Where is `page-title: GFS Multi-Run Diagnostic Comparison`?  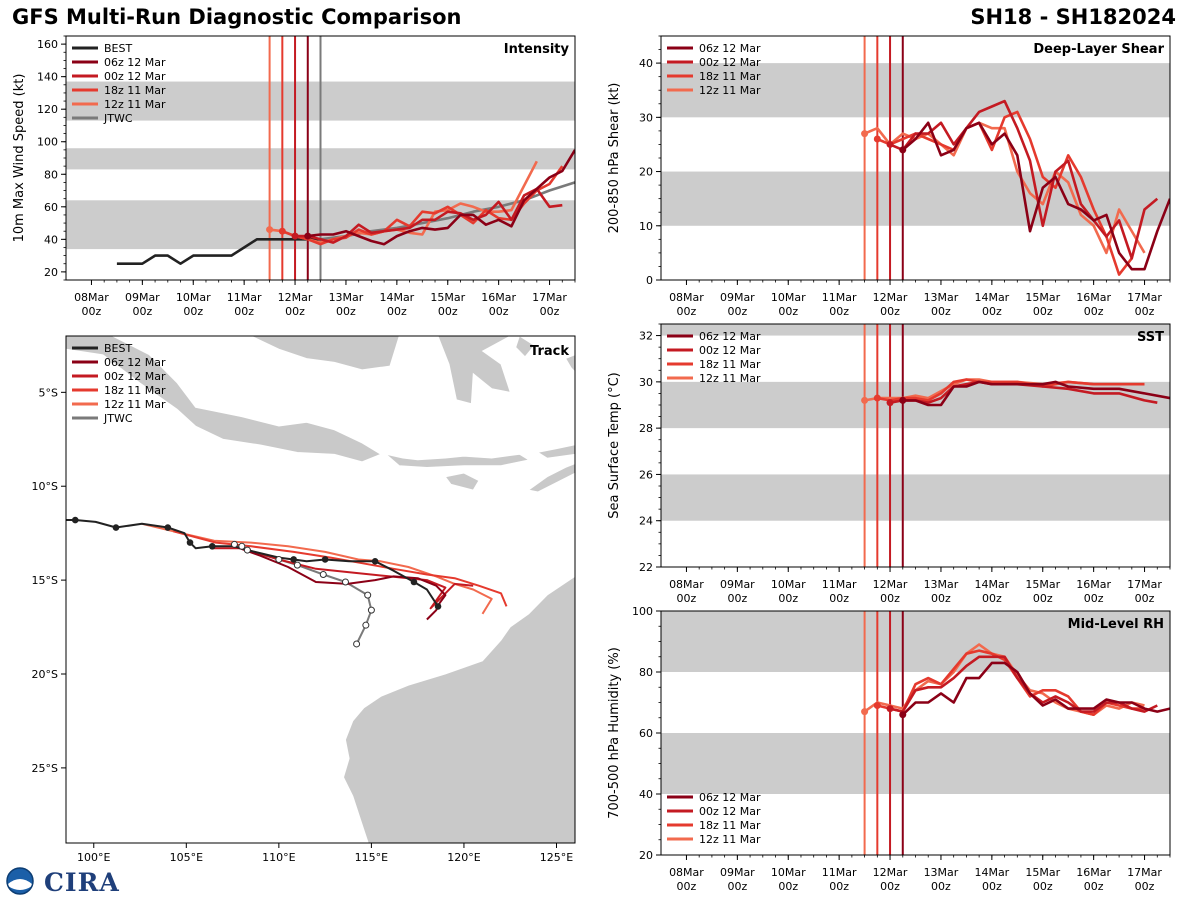 page-title: GFS Multi-Run Diagnostic Comparison is located at coordinates (237, 17).